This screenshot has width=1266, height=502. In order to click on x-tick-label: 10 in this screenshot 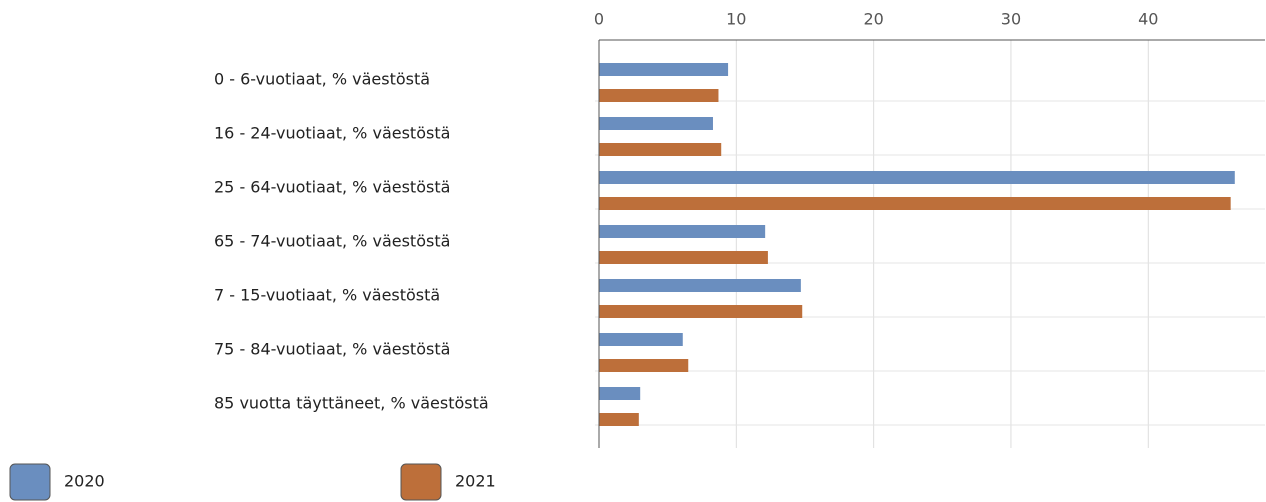, I will do `click(736, 19)`.